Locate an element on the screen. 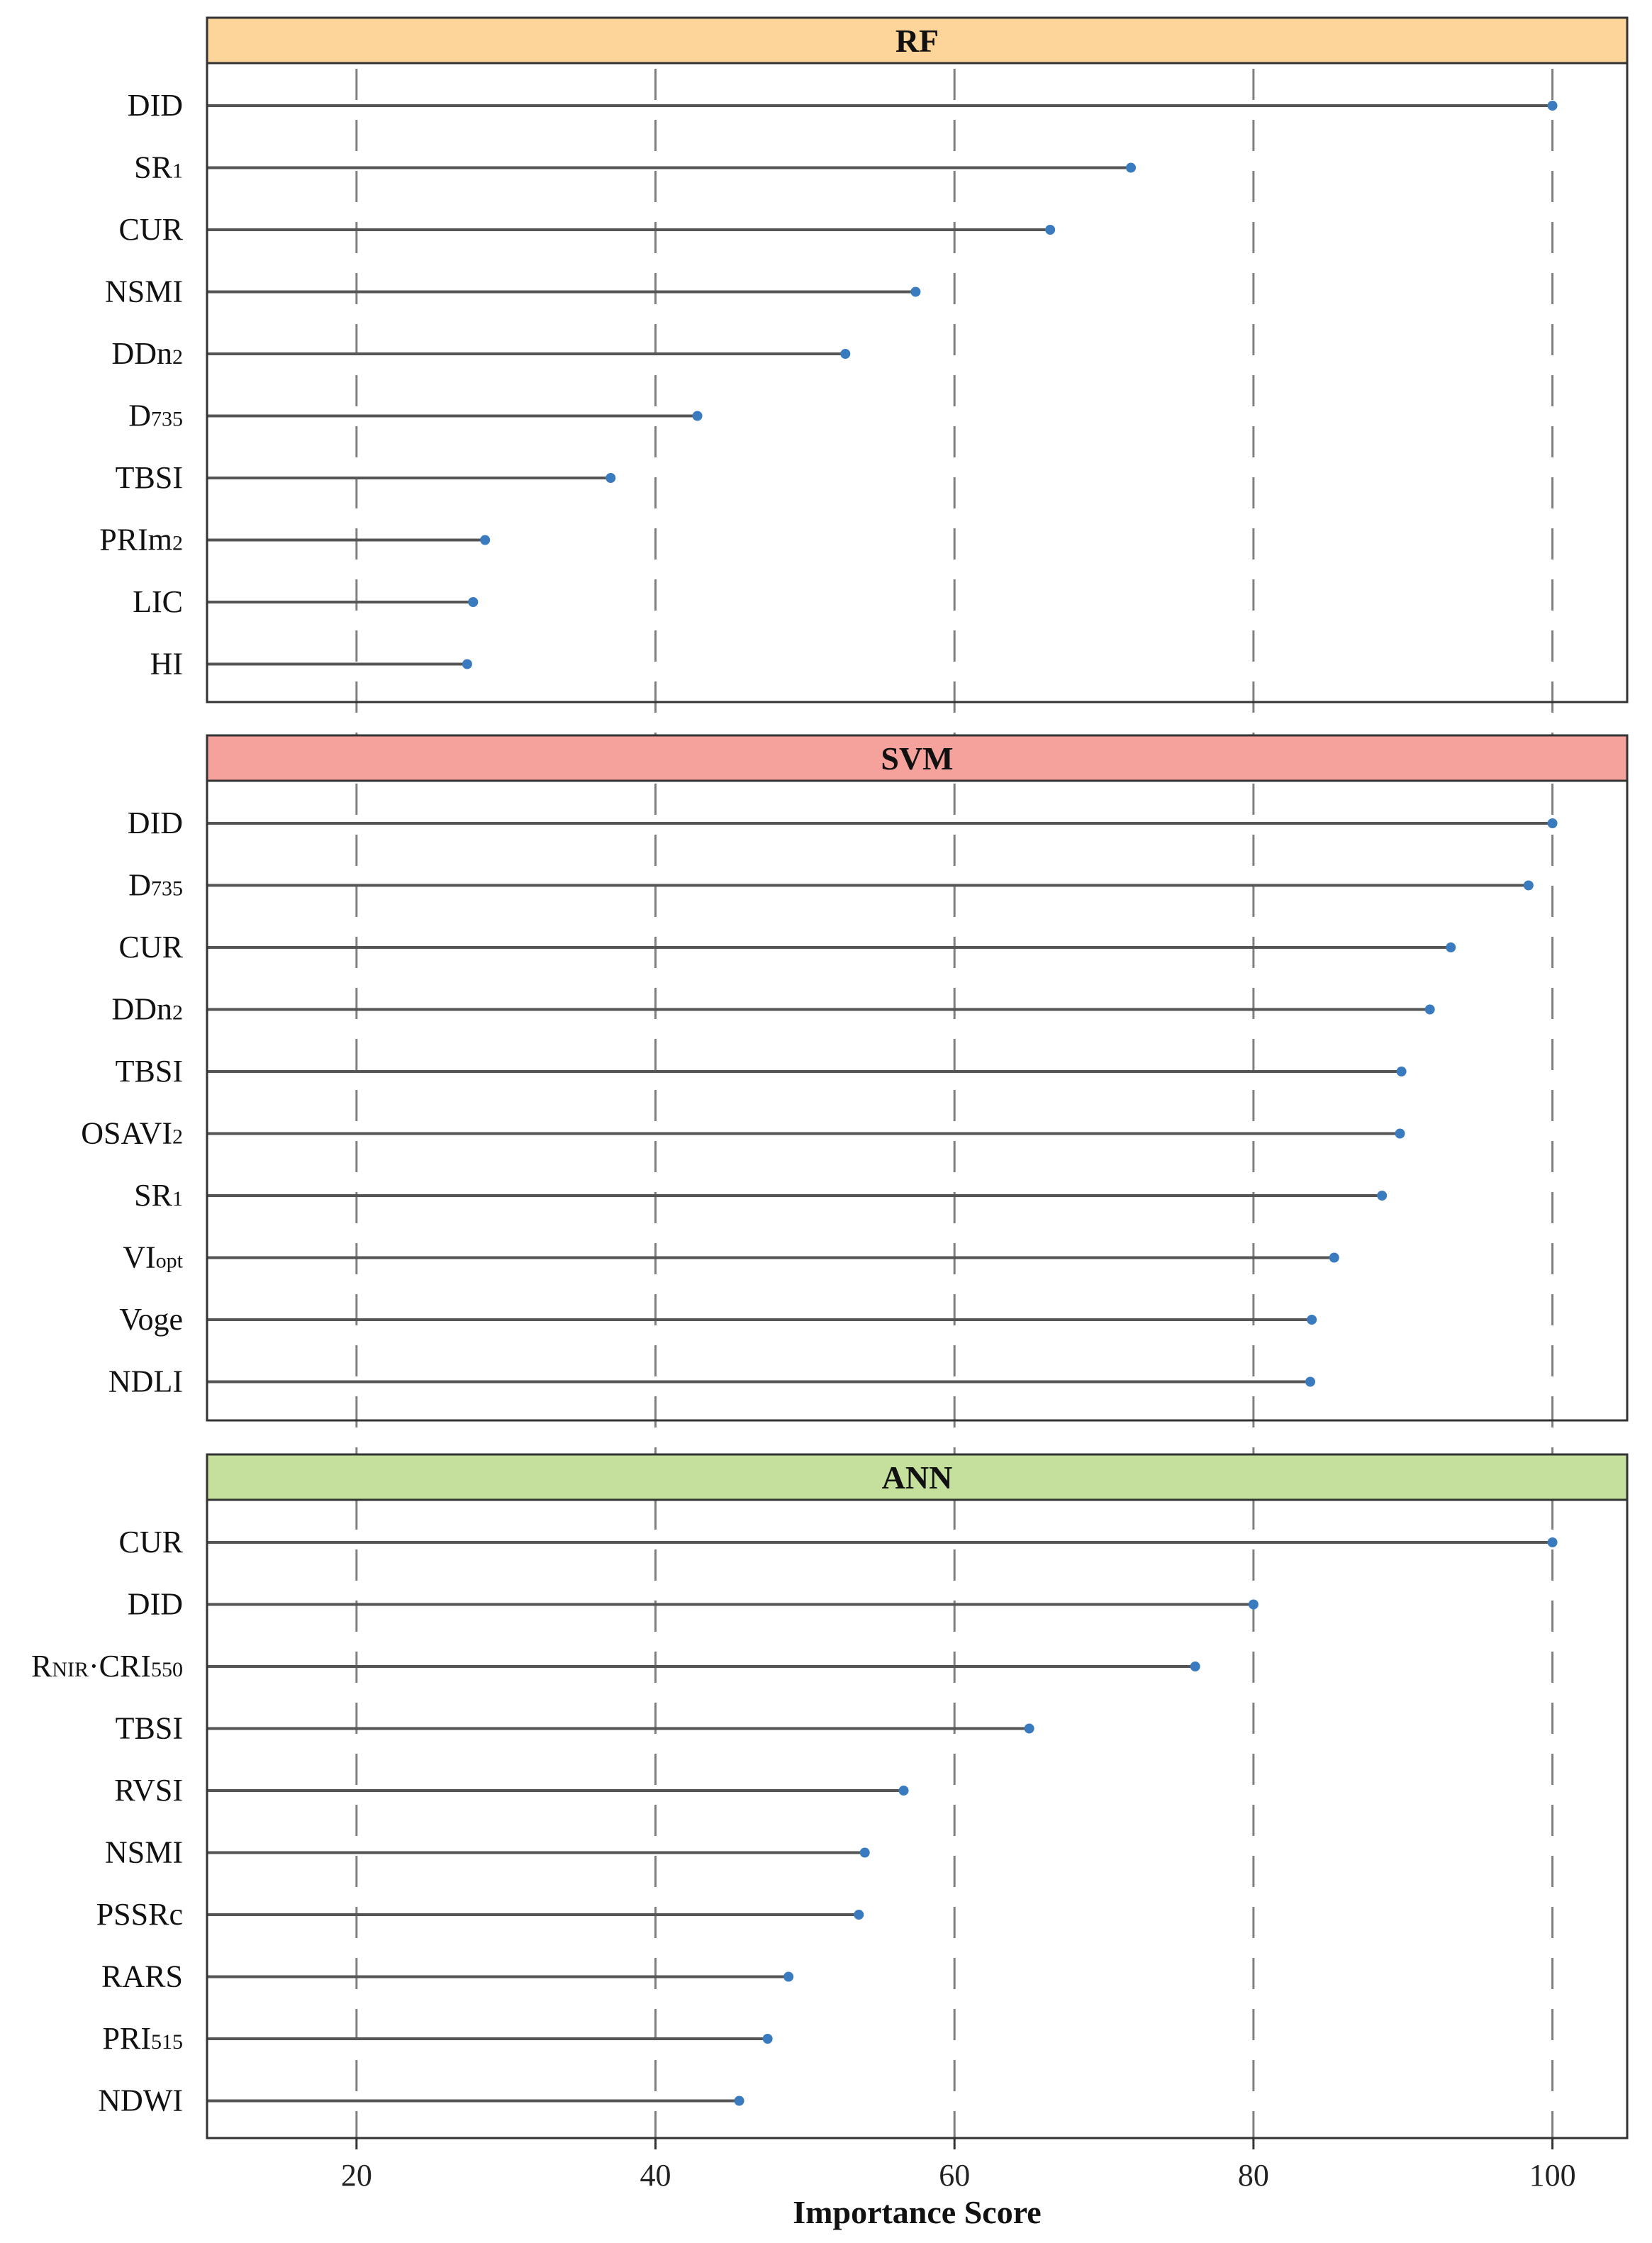 Image resolution: width=1652 pixels, height=2243 pixels. label-svm-viopt: VIopt is located at coordinates (153, 1257).